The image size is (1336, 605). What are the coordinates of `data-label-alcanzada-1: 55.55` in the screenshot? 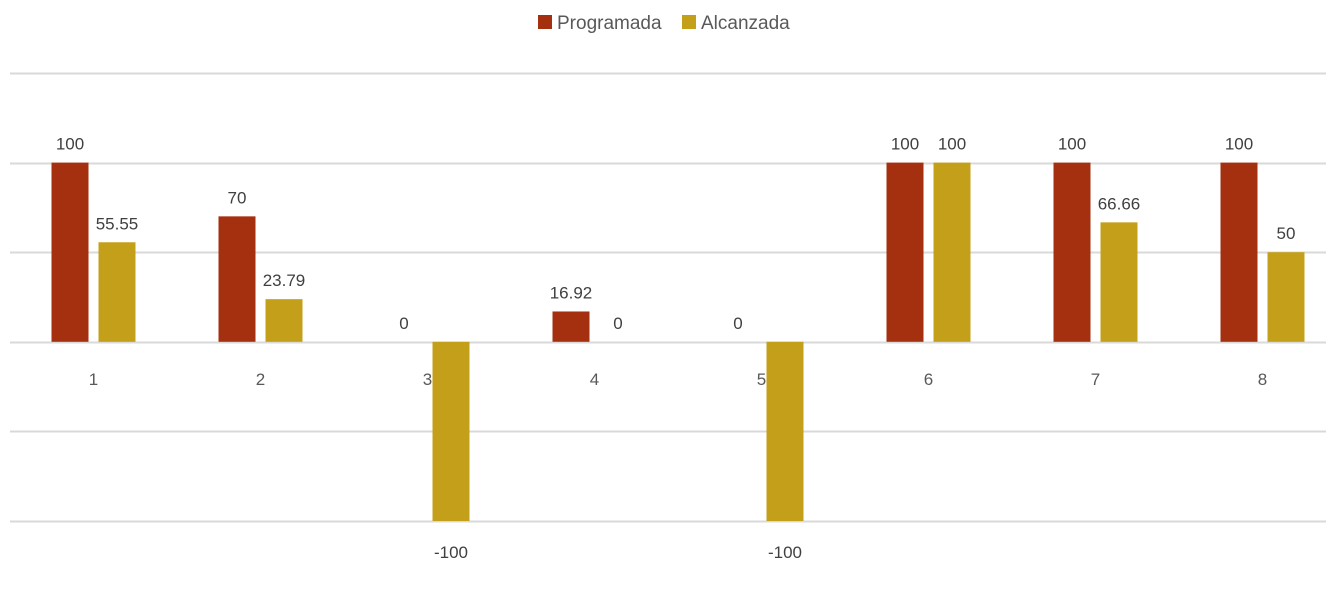 It's located at (117, 223).